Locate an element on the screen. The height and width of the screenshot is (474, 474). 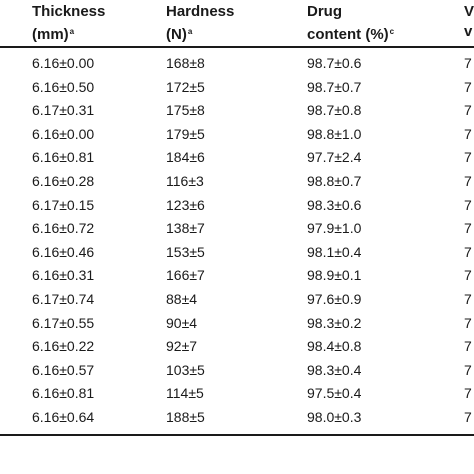
cell-hardness: 172±5 is located at coordinates (185, 86).